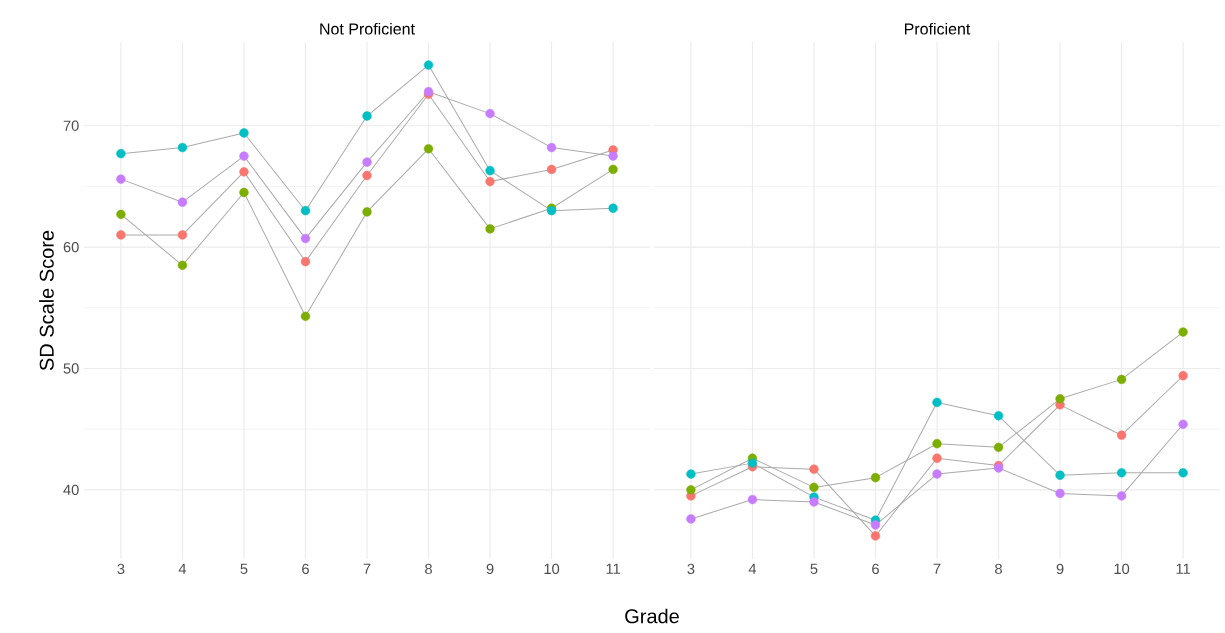 This screenshot has width=1225, height=633. Describe the element at coordinates (367, 28) in the screenshot. I see `chart-title: Not Proficient` at that location.